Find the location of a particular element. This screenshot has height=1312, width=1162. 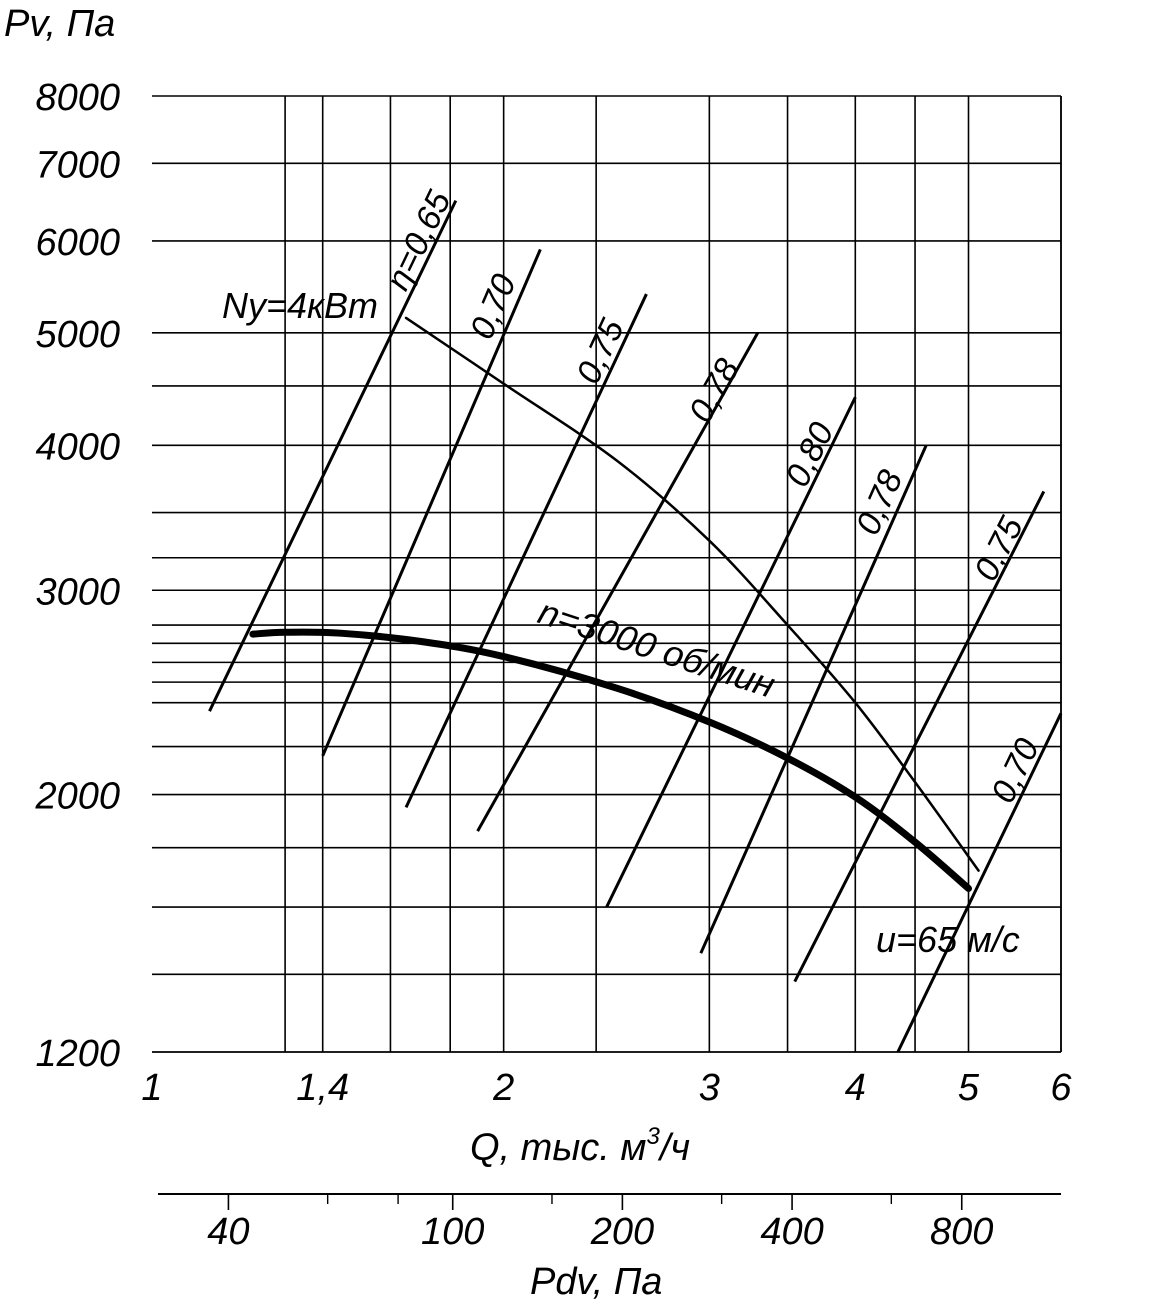

secondary-tick-label: 200 is located at coordinates (622, 1232).